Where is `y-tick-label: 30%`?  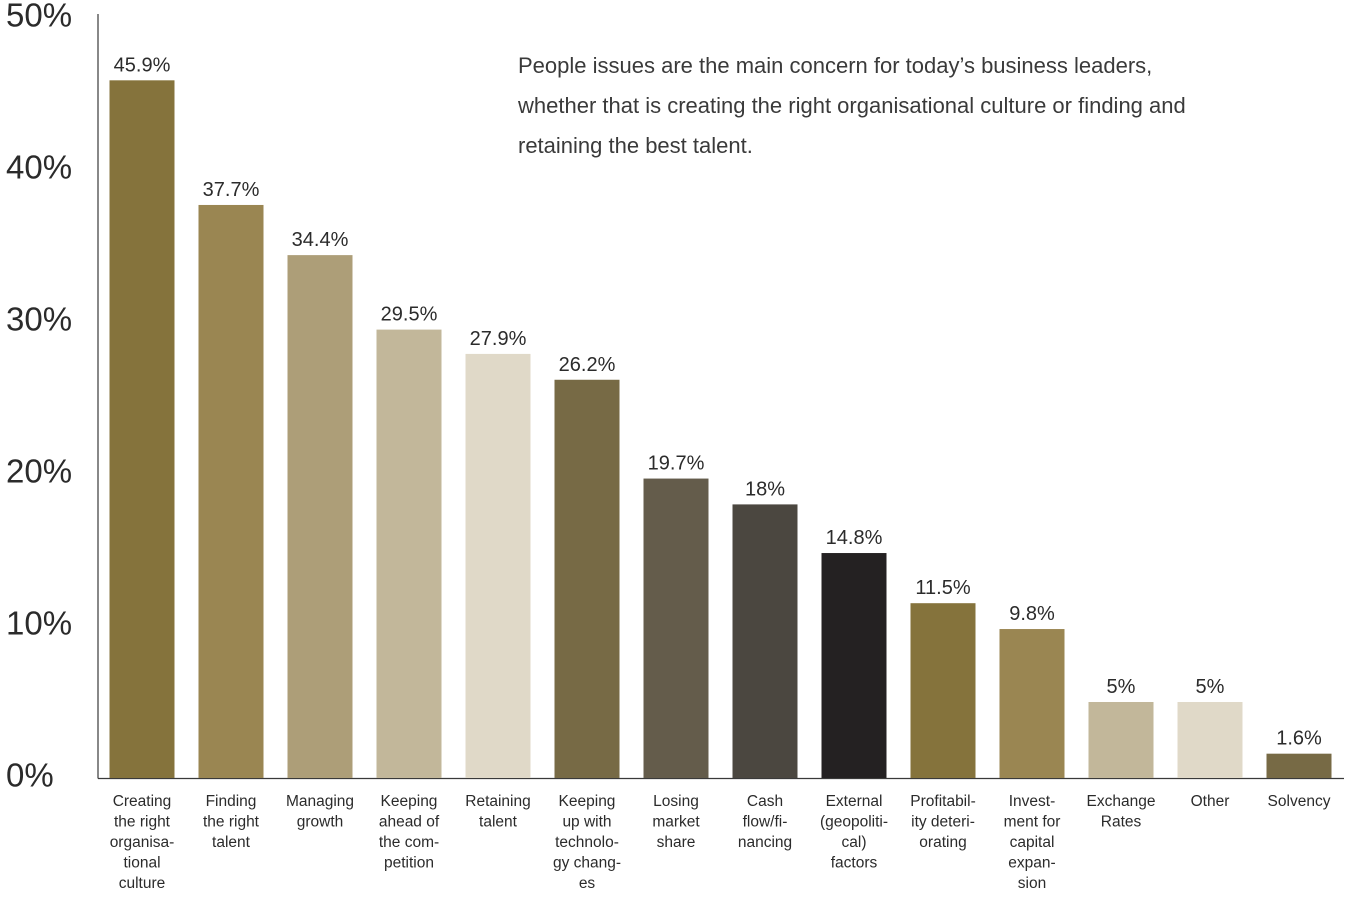
y-tick-label: 30% is located at coordinates (39, 319).